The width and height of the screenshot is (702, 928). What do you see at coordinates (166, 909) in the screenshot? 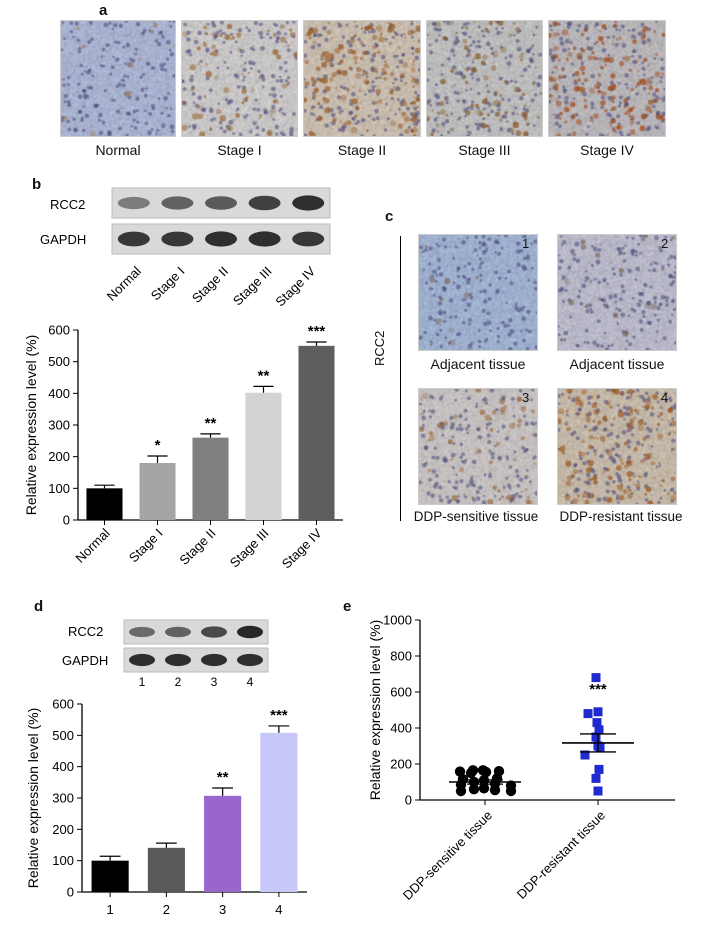
I see `x-tick-label-2: 2` at bounding box center [166, 909].